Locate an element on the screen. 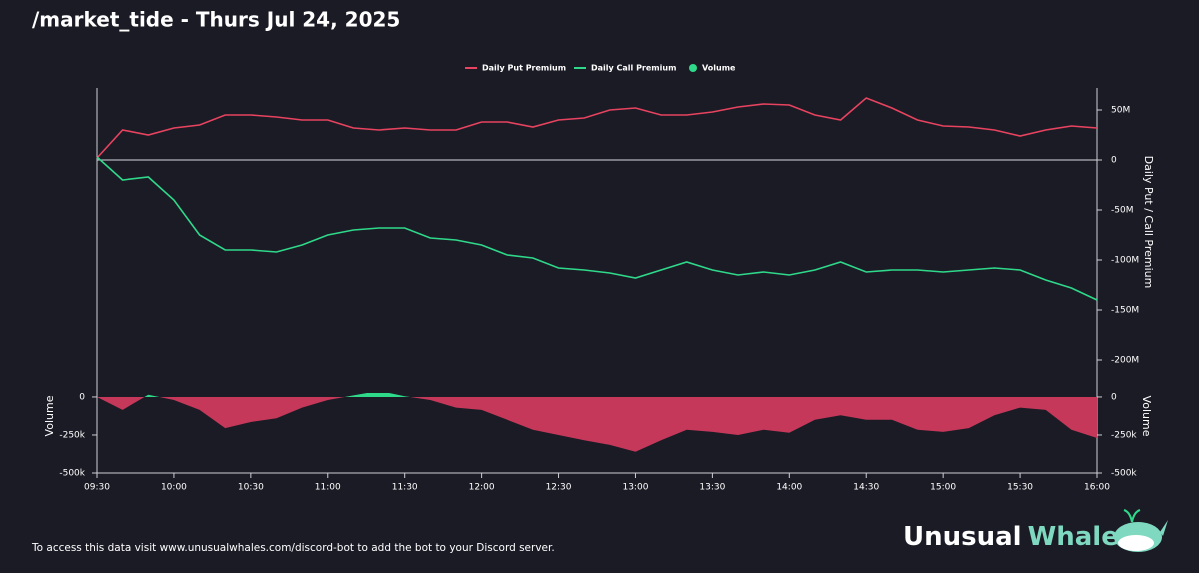 The width and height of the screenshot is (1199, 573). y2-tick-label: 50M is located at coordinates (1120, 111).